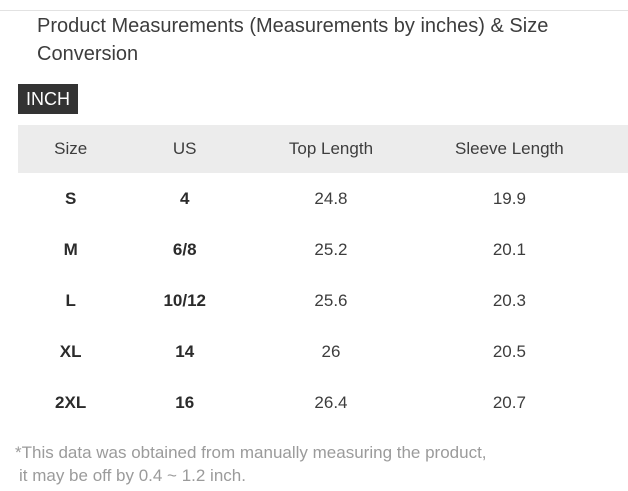  Describe the element at coordinates (509, 148) in the screenshot. I see `column-header-sleeve-length: Sleeve Length` at that location.